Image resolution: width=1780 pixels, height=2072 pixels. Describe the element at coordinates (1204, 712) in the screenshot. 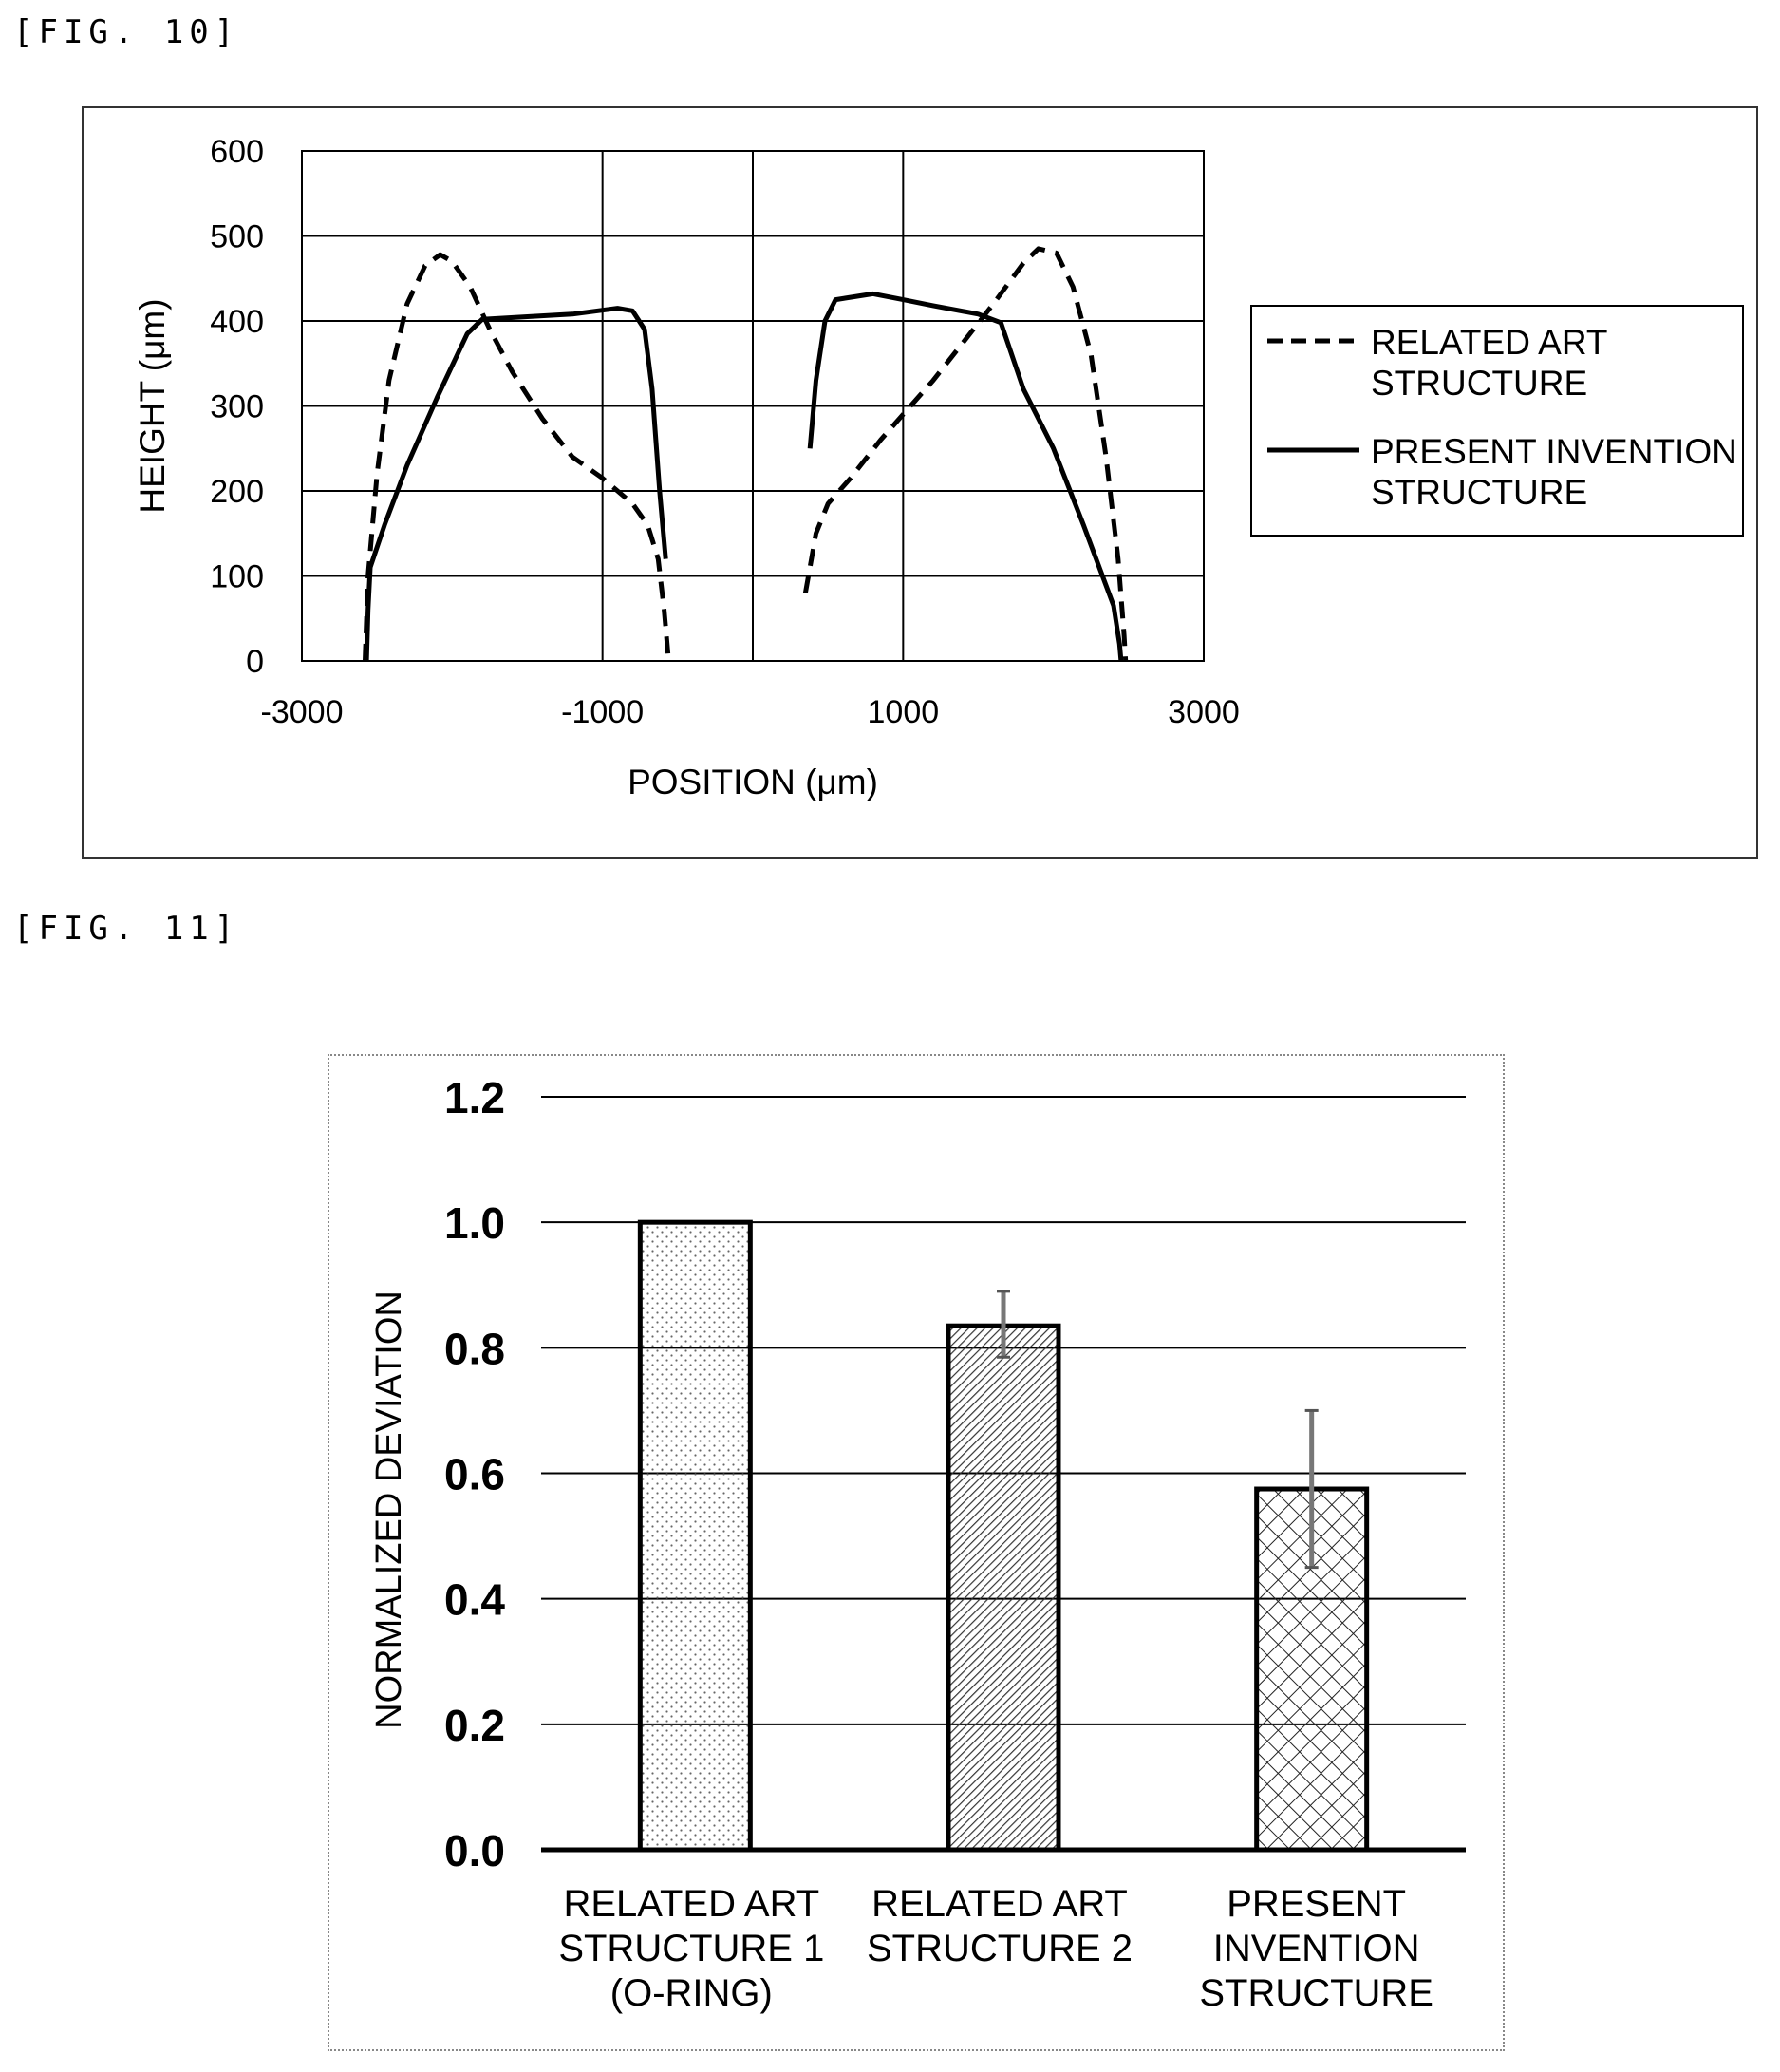

I see `x-tick-label: 3000` at that location.